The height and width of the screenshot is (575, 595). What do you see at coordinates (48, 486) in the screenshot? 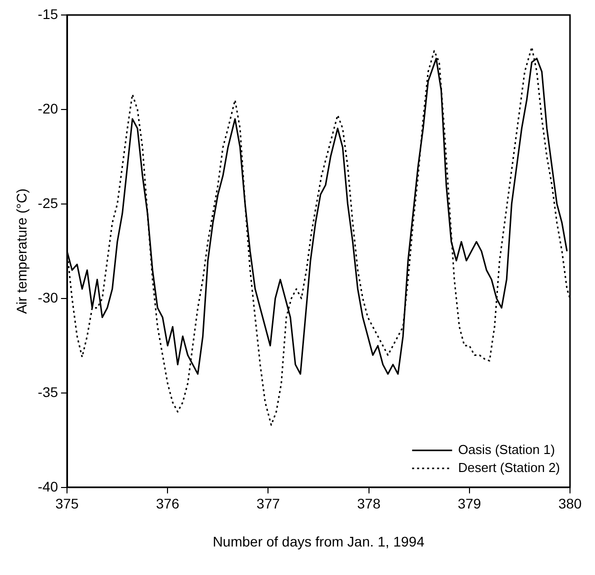
I see `y-tick-label: -40` at bounding box center [48, 486].